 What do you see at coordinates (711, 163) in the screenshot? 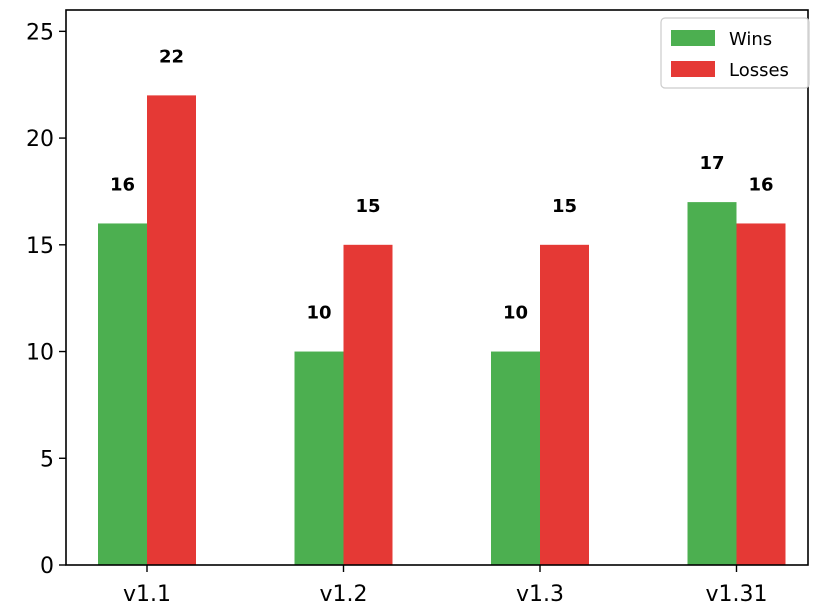
I see `data-label-wins-v1-31: 17` at bounding box center [711, 163].